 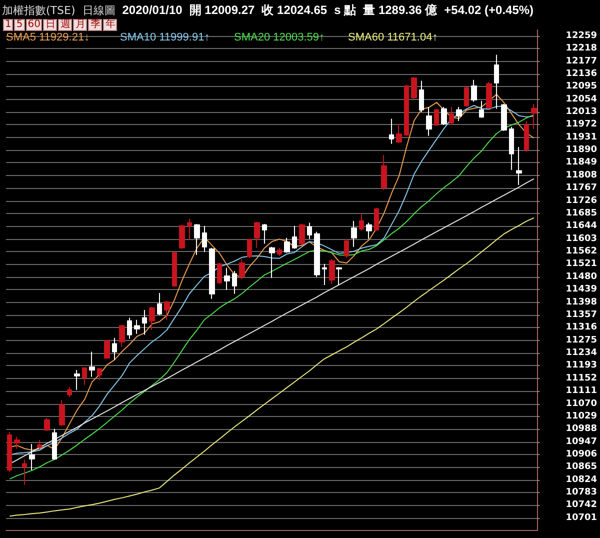 What do you see at coordinates (581, 517) in the screenshot?
I see `y-tick-label: 10701` at bounding box center [581, 517].